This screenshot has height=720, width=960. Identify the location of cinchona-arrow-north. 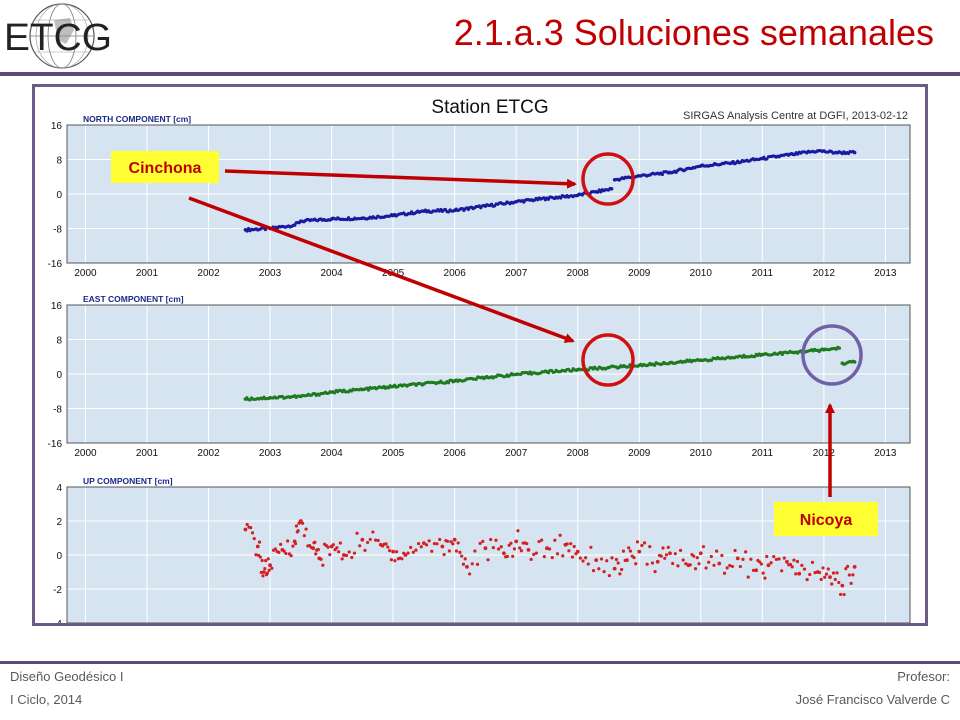
(400, 179).